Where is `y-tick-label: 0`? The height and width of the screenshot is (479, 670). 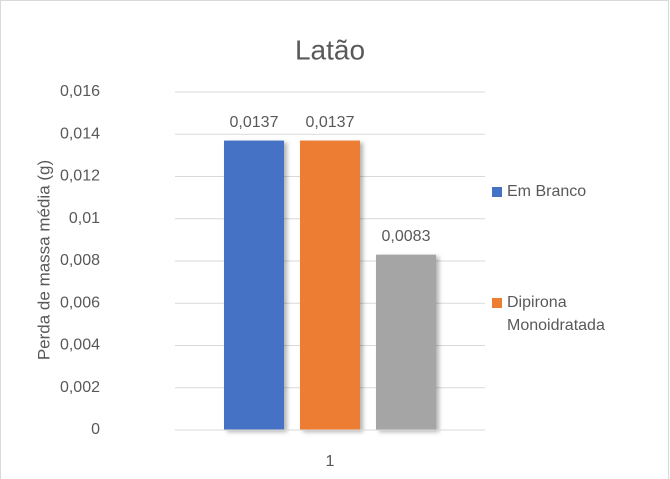
y-tick-label: 0 is located at coordinates (95, 429).